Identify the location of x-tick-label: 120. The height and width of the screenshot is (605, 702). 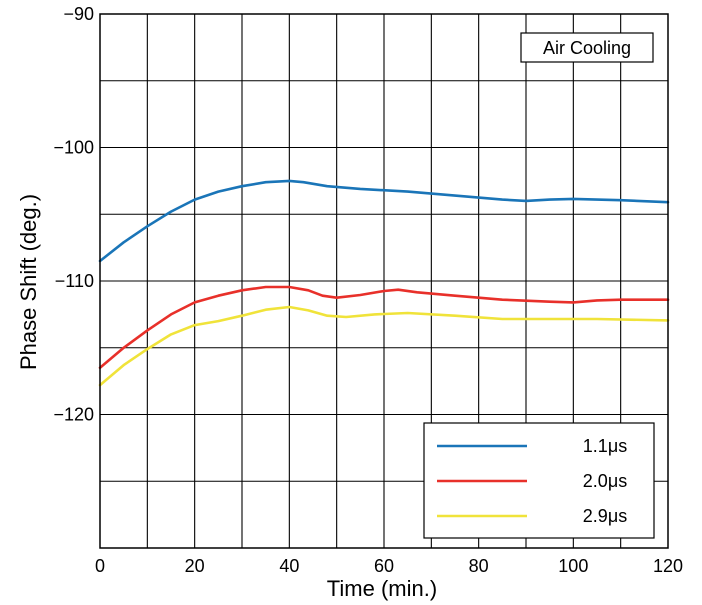
(668, 566).